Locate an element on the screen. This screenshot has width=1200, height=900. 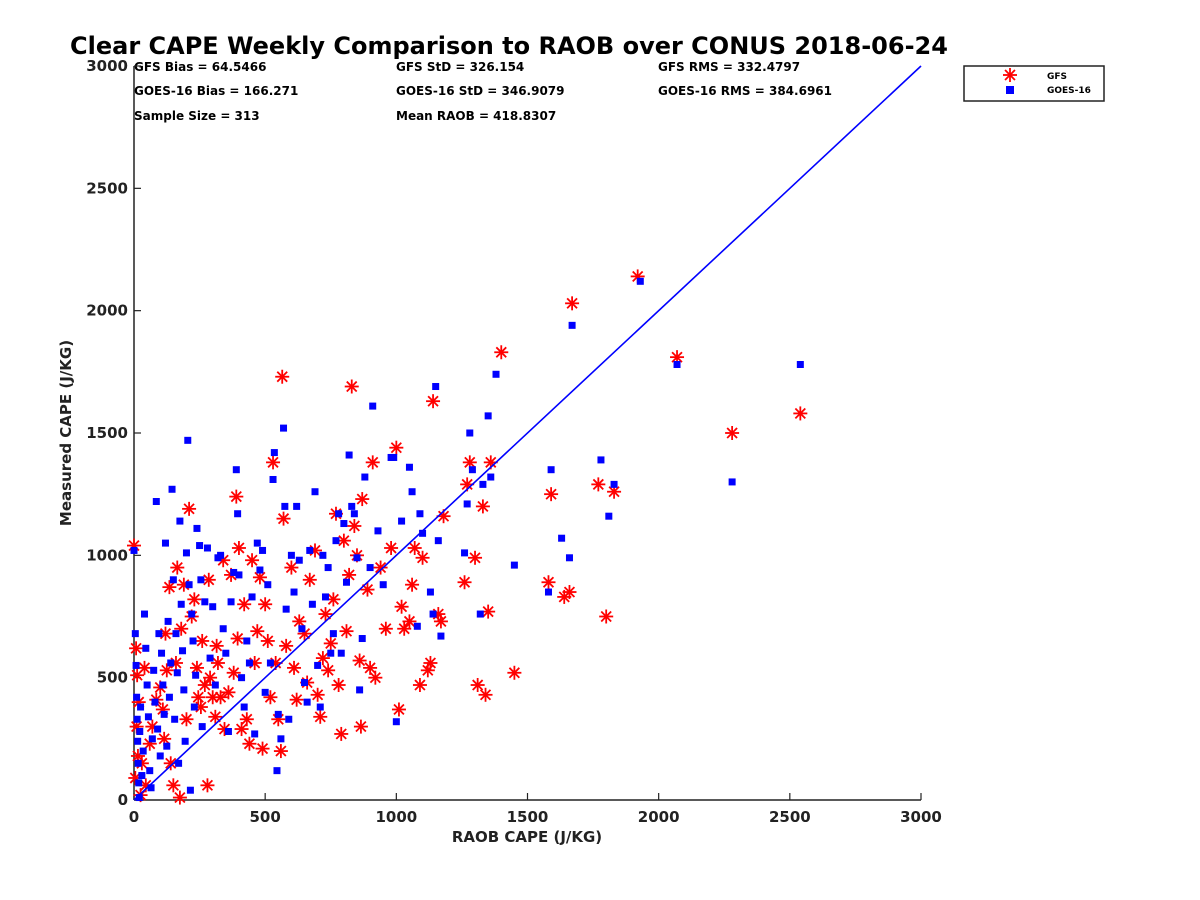
stat-mean-raob: Mean RAOB = 418.8307 is located at coordinates (476, 116).